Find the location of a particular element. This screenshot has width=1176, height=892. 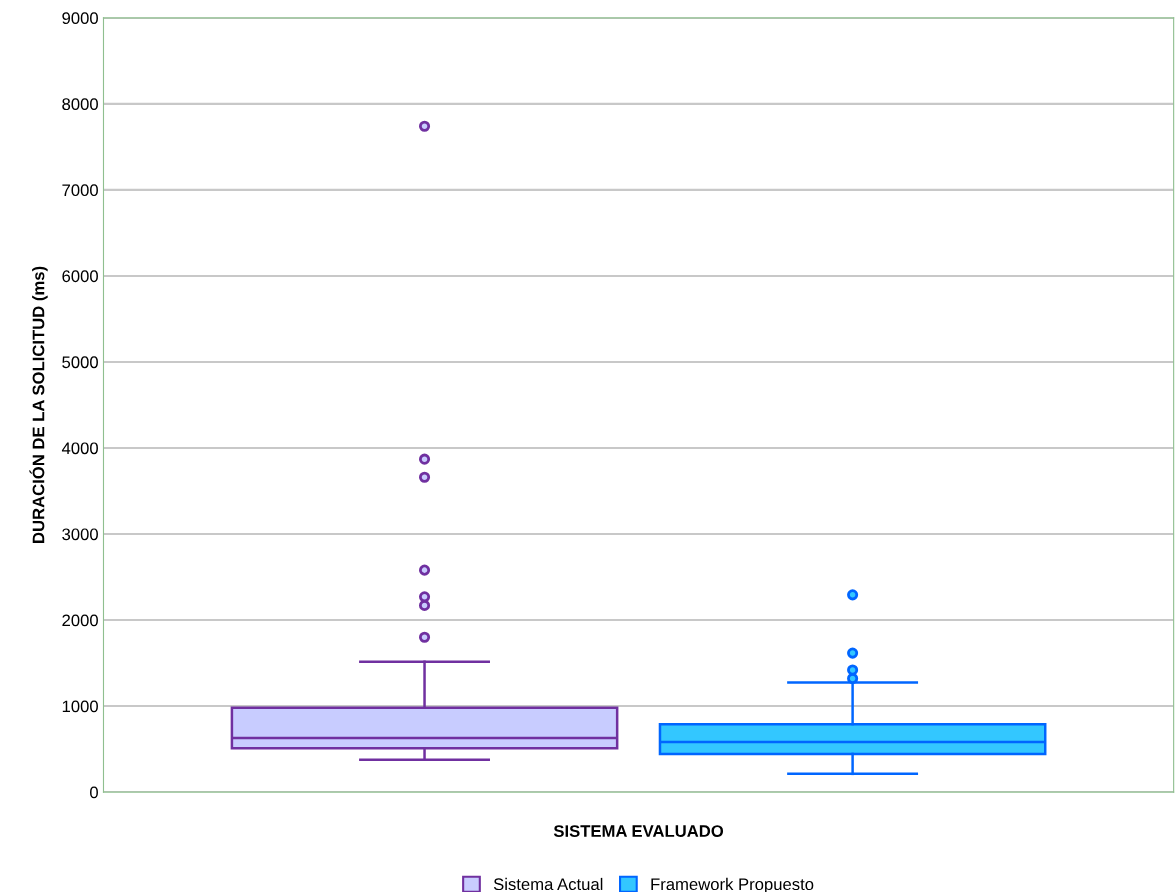

y-tick-label: 4000 is located at coordinates (79, 448).